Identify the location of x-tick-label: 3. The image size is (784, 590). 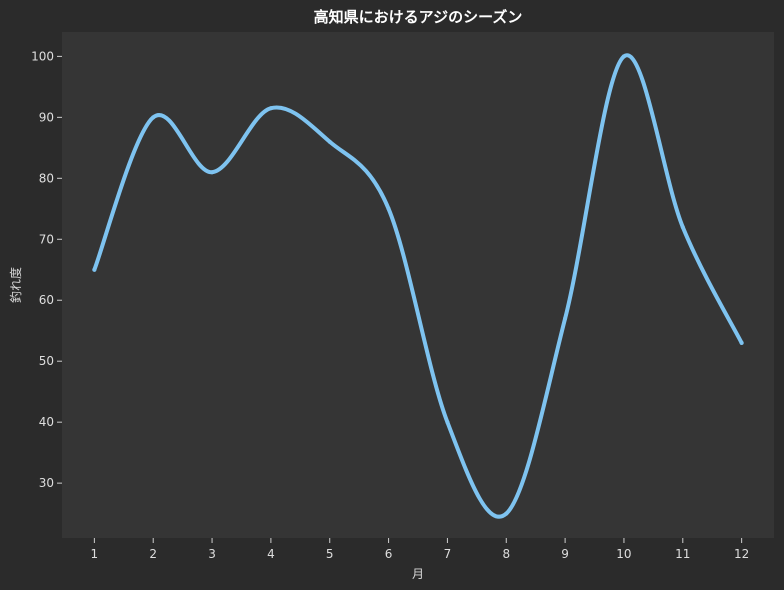
(212, 554).